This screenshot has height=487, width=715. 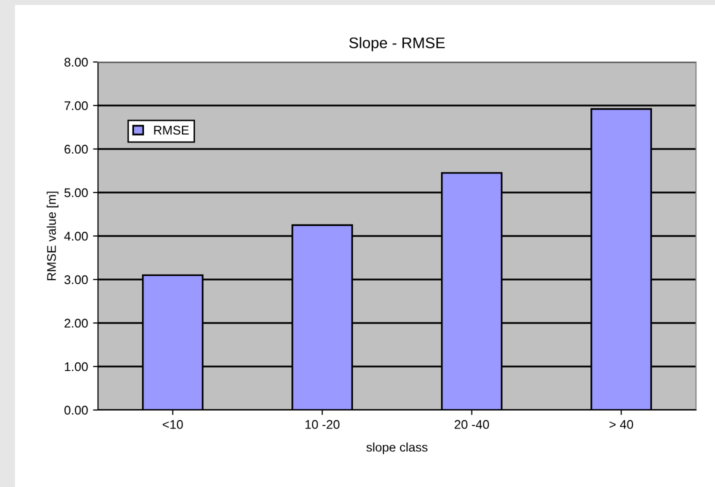 I want to click on y-tick-label: 8.00, so click(x=76, y=62).